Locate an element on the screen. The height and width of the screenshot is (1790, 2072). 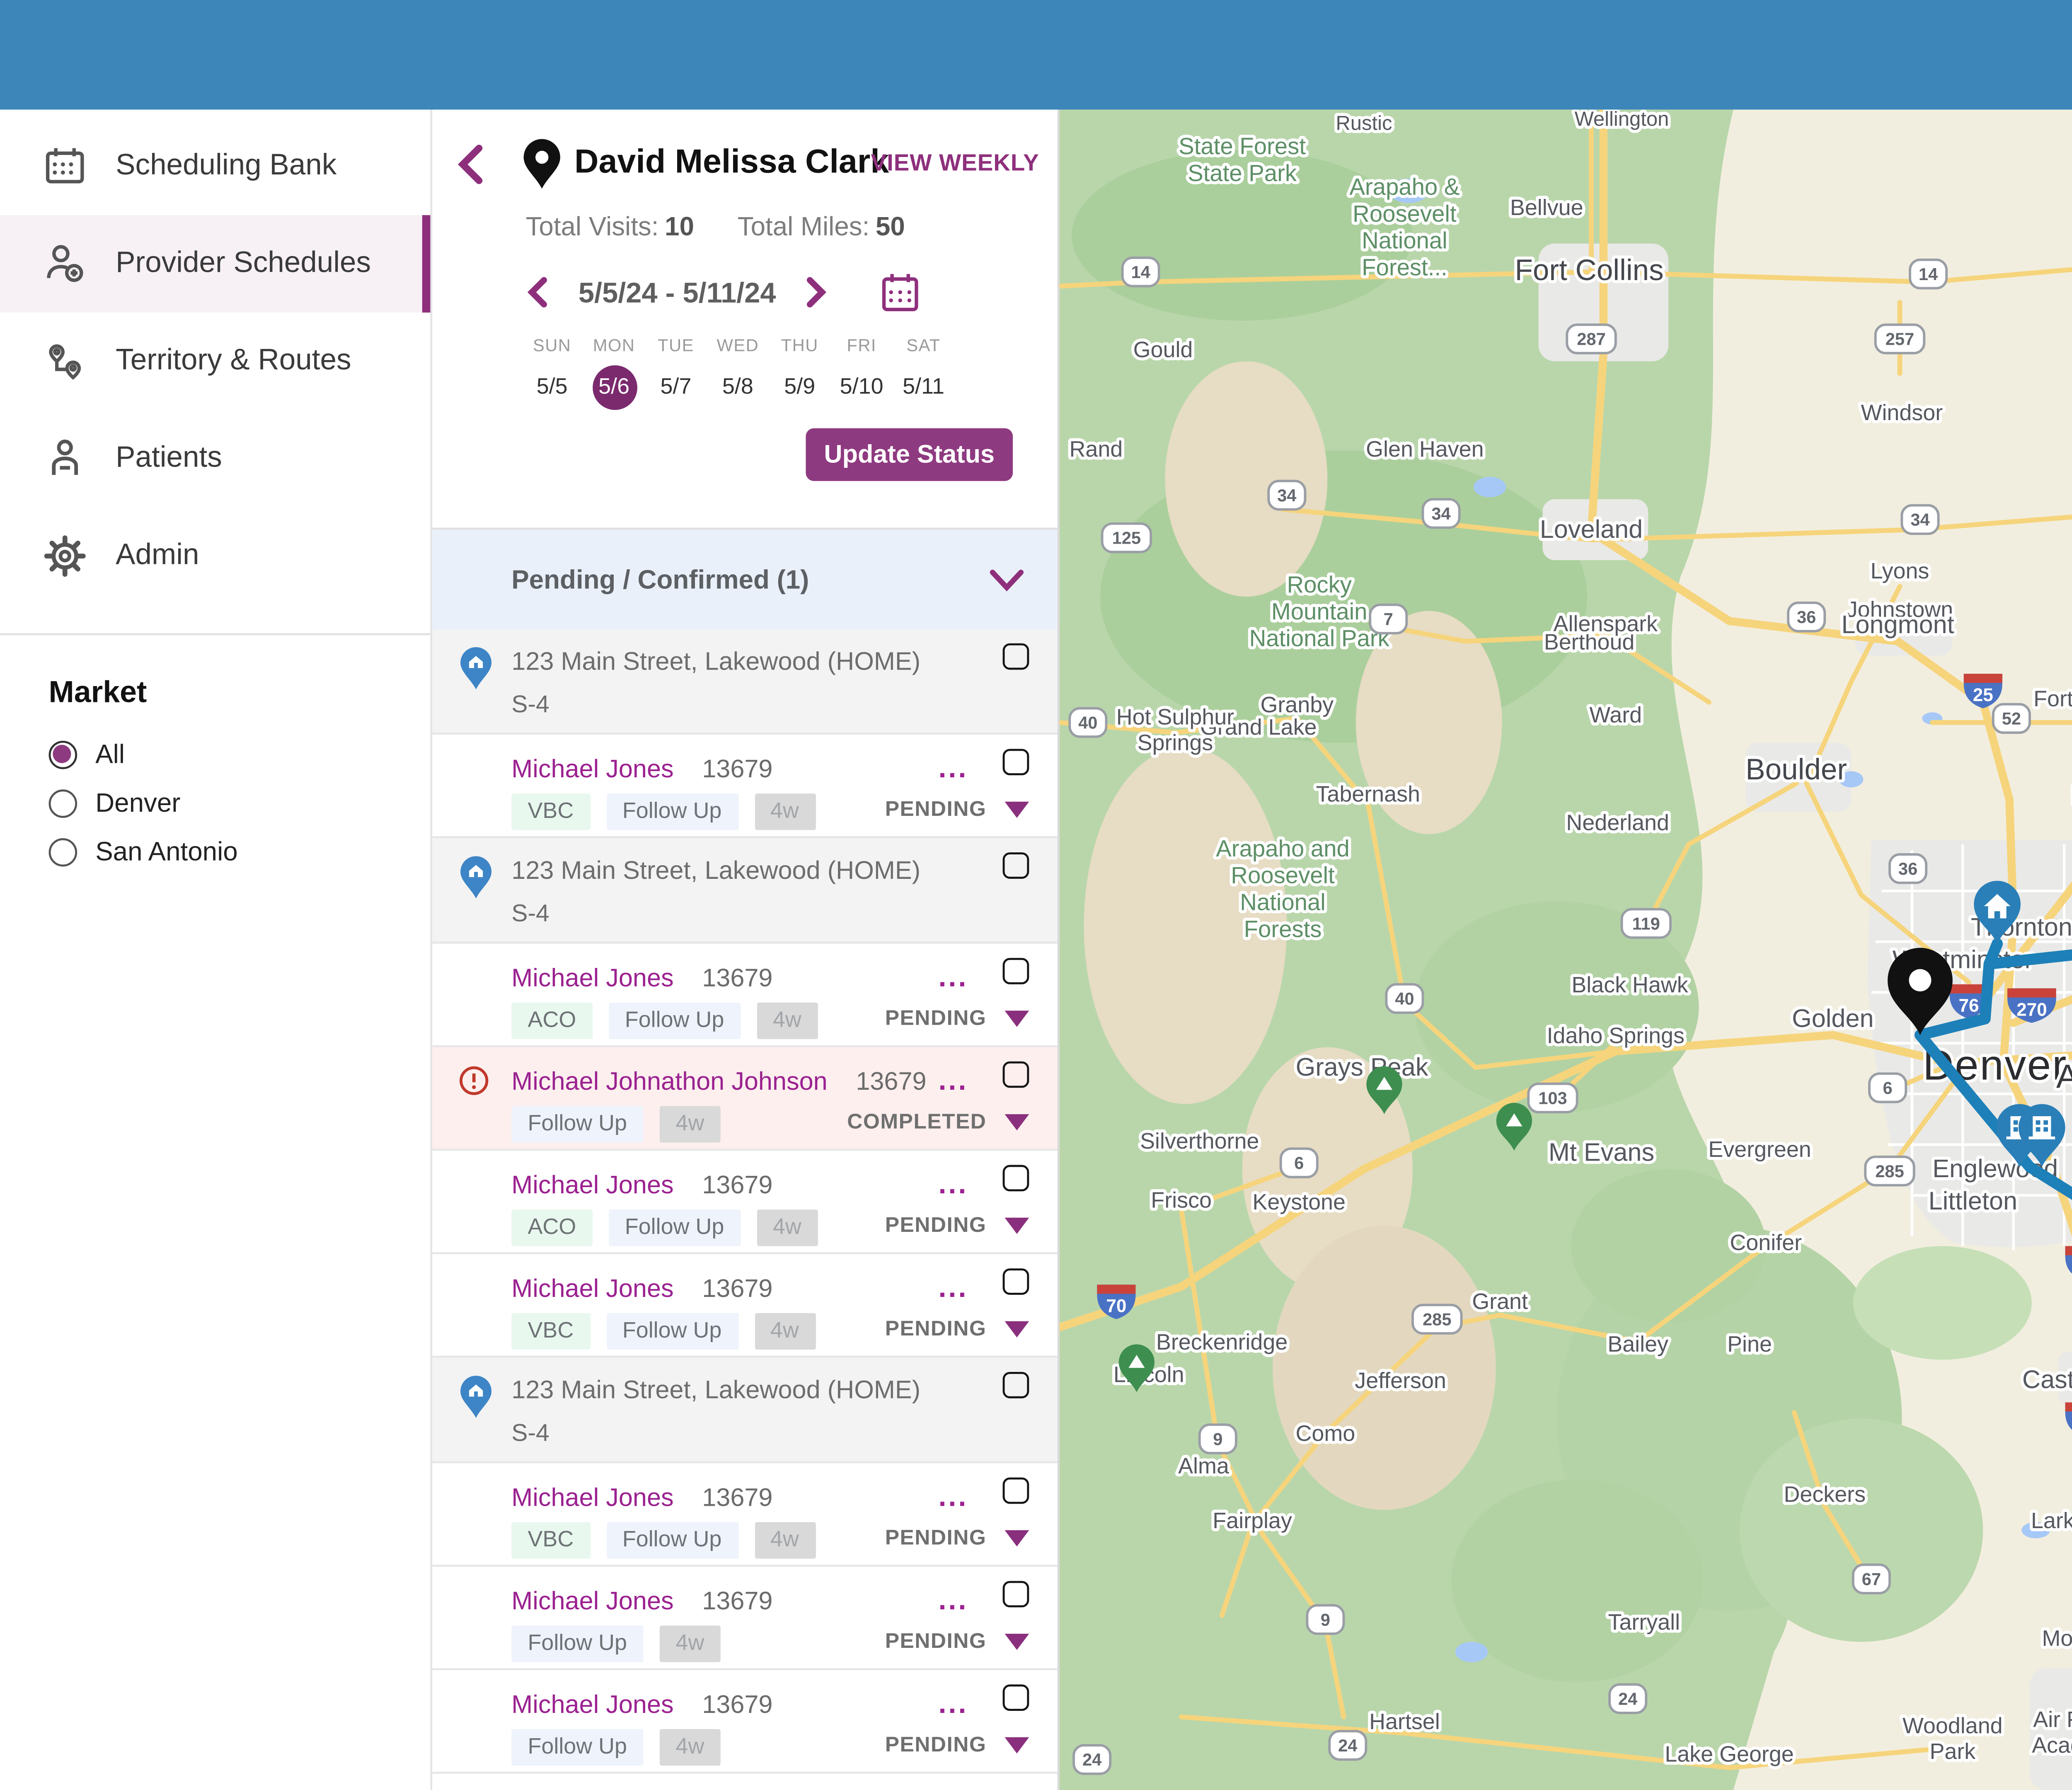
sidebar-item-territory-routes: Territory & Routes is located at coordinates (215, 361).